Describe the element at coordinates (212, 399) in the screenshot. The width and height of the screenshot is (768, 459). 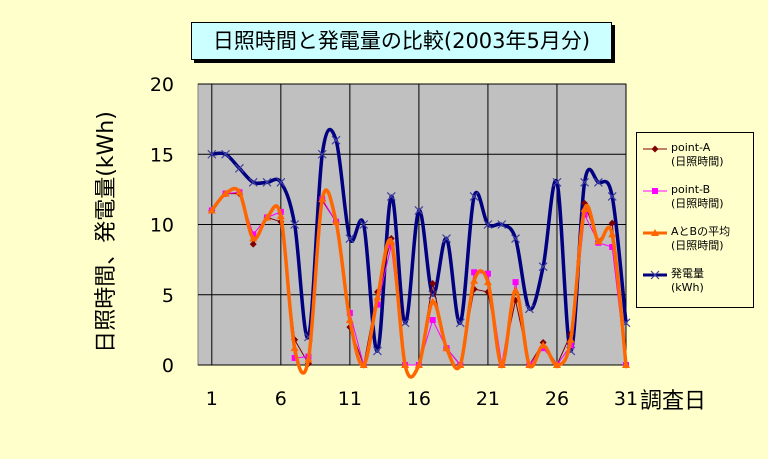
I see `x-tick-label: 1` at that location.